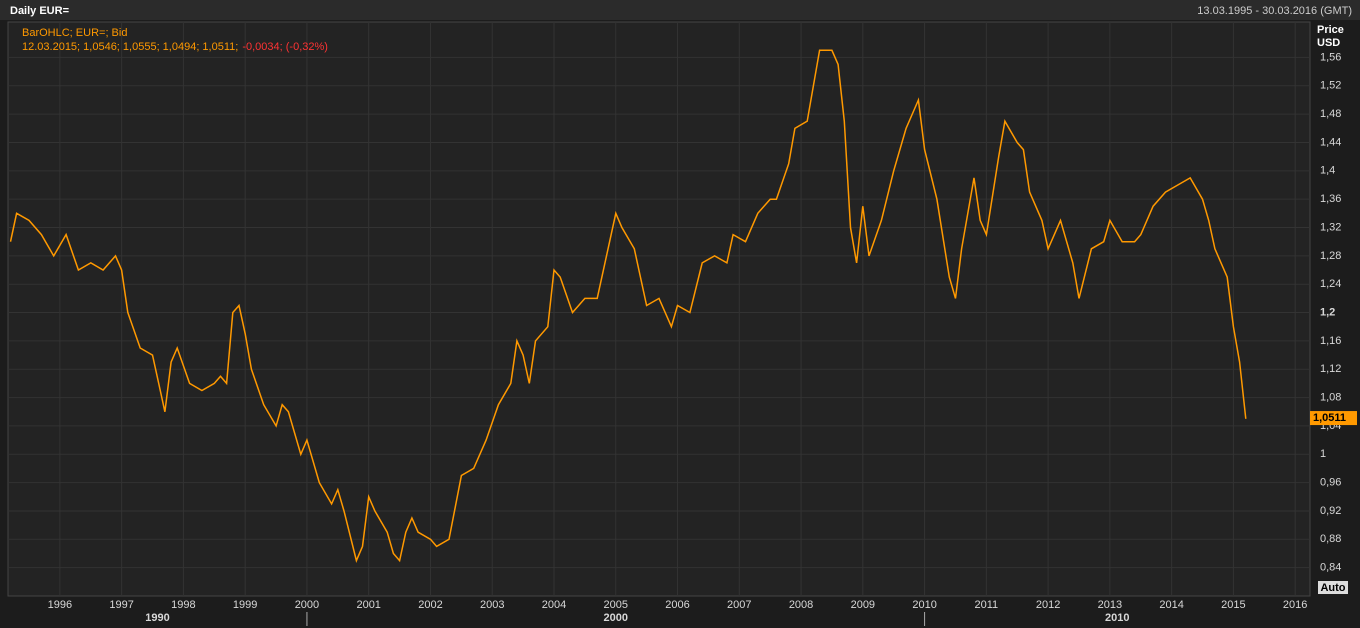  I want to click on x-tick-label: 2008, so click(801, 605).